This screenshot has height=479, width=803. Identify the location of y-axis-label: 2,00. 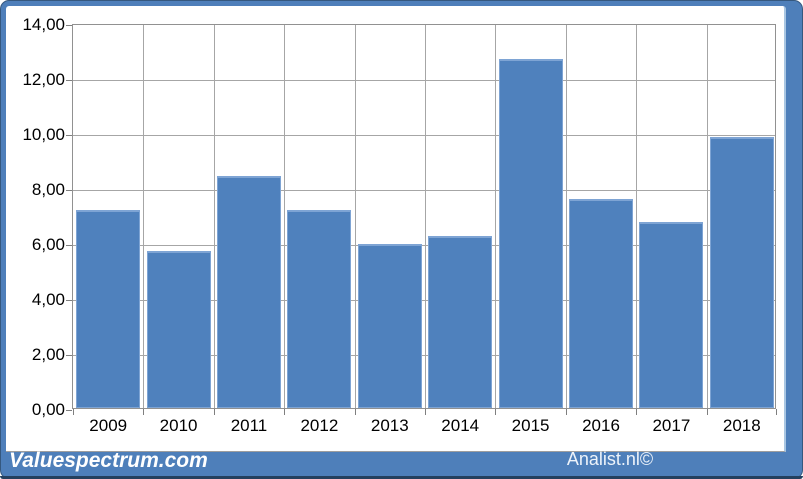
(48, 354).